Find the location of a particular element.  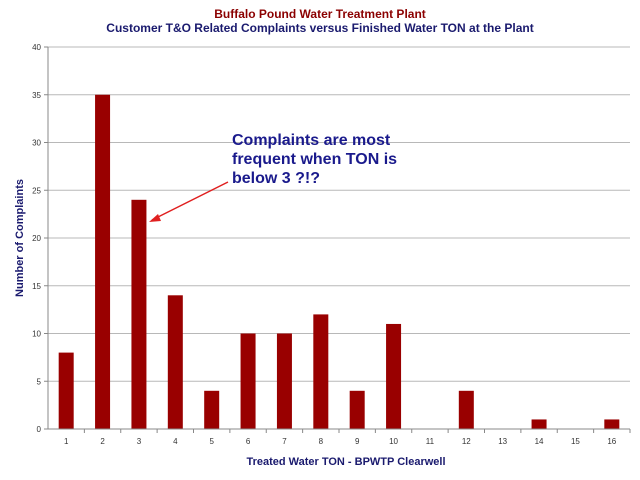

x-tick-label: 1 is located at coordinates (66, 441).